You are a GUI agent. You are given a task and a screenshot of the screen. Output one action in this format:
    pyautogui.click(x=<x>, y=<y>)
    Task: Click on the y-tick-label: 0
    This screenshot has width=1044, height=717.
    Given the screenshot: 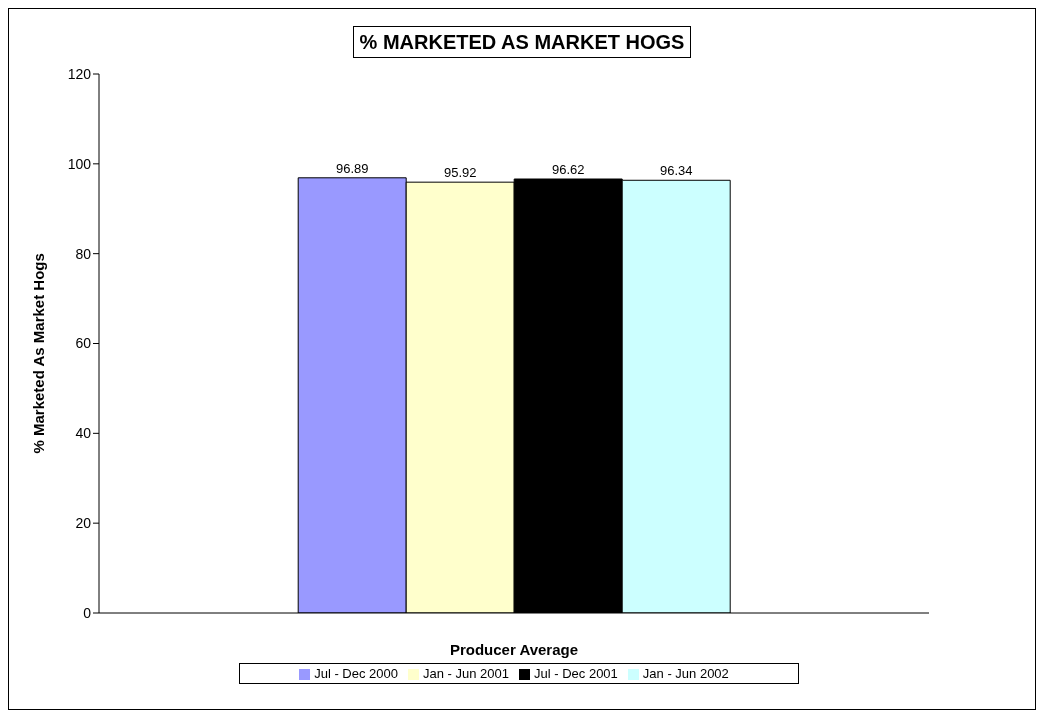 What is the action you would take?
    pyautogui.click(x=87, y=612)
    